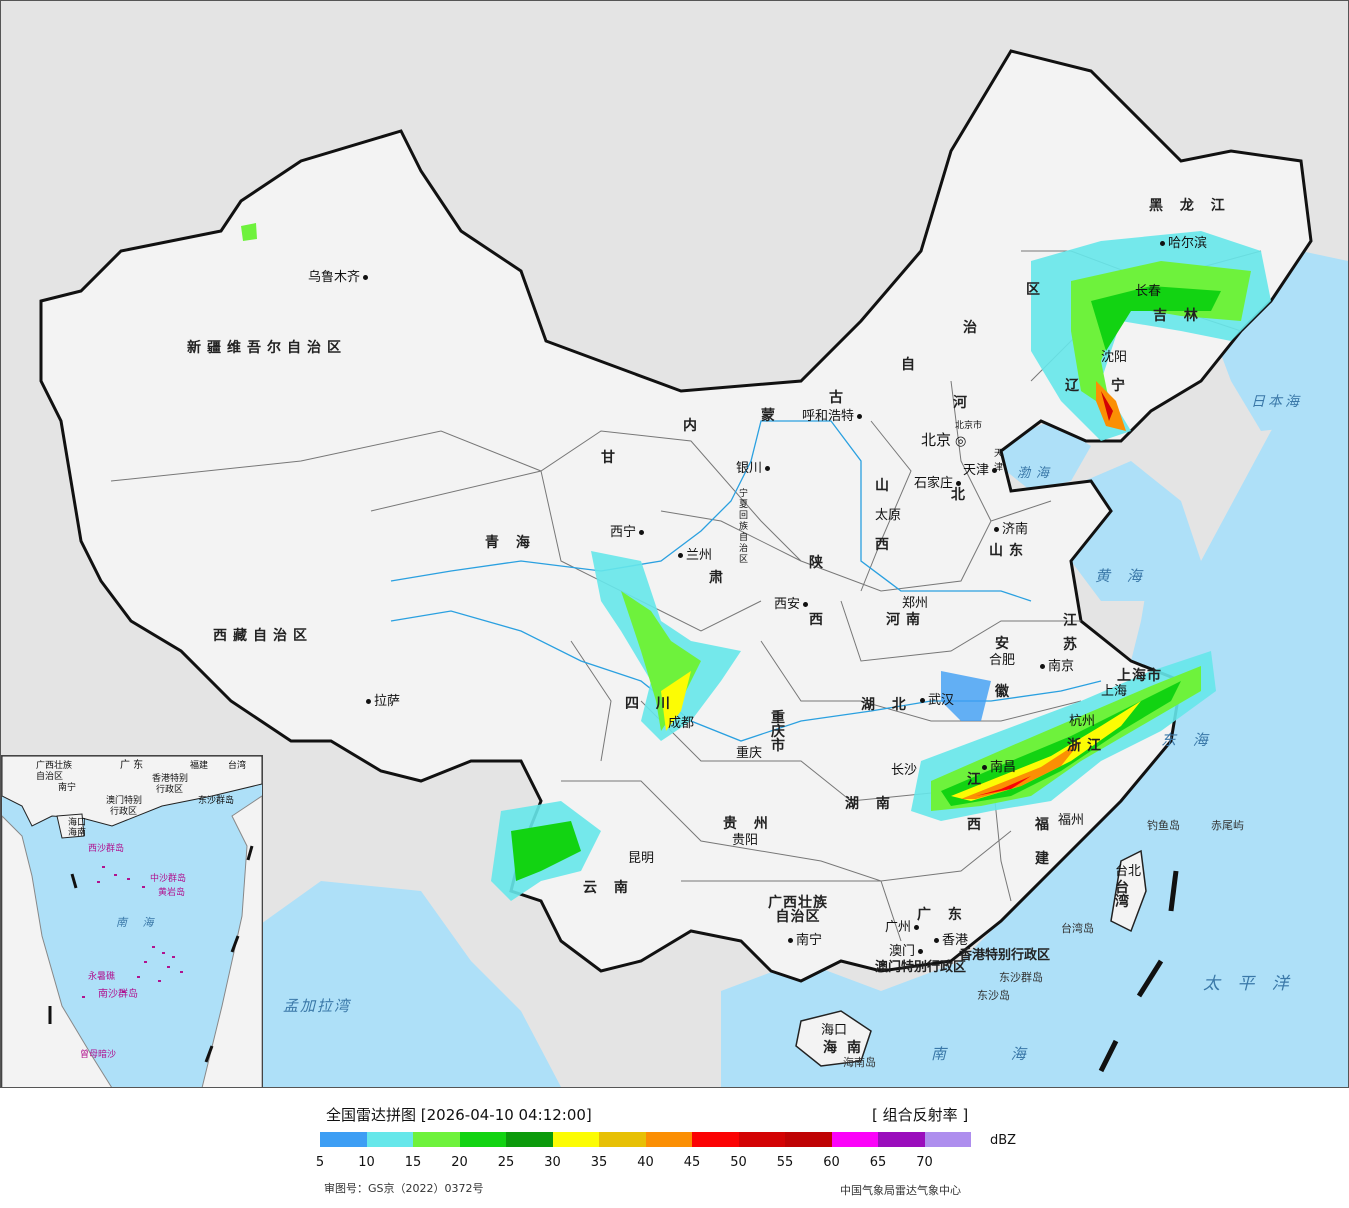 The height and width of the screenshot is (1208, 1349). Describe the element at coordinates (785, 1162) in the screenshot. I see `legend-tick-label: 55` at that location.